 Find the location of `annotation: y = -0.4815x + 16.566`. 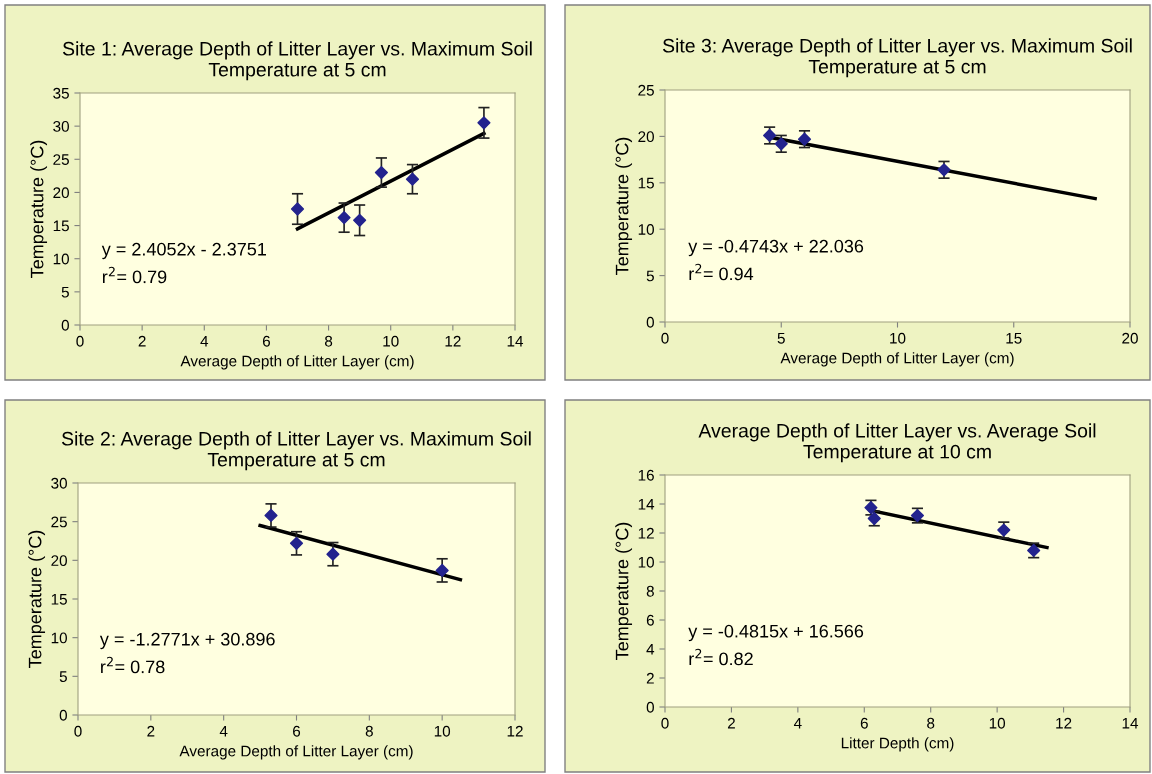

annotation: y = -0.4815x + 16.566 is located at coordinates (776, 633).